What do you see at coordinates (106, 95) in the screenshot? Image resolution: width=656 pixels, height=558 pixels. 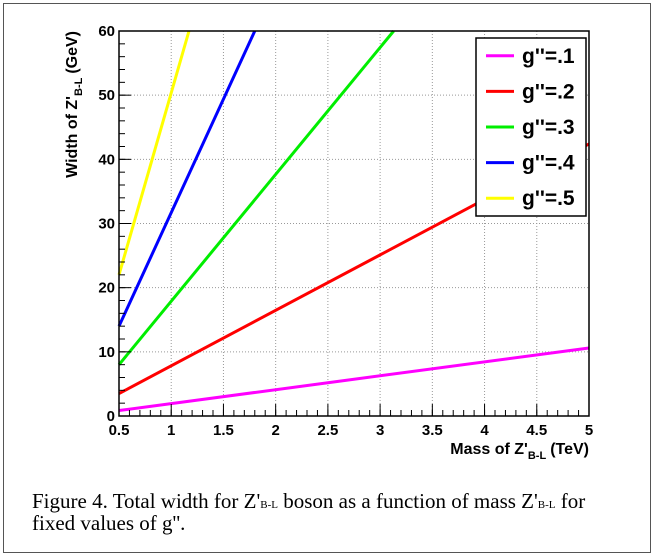 I see `y-tick-label: 50` at bounding box center [106, 95].